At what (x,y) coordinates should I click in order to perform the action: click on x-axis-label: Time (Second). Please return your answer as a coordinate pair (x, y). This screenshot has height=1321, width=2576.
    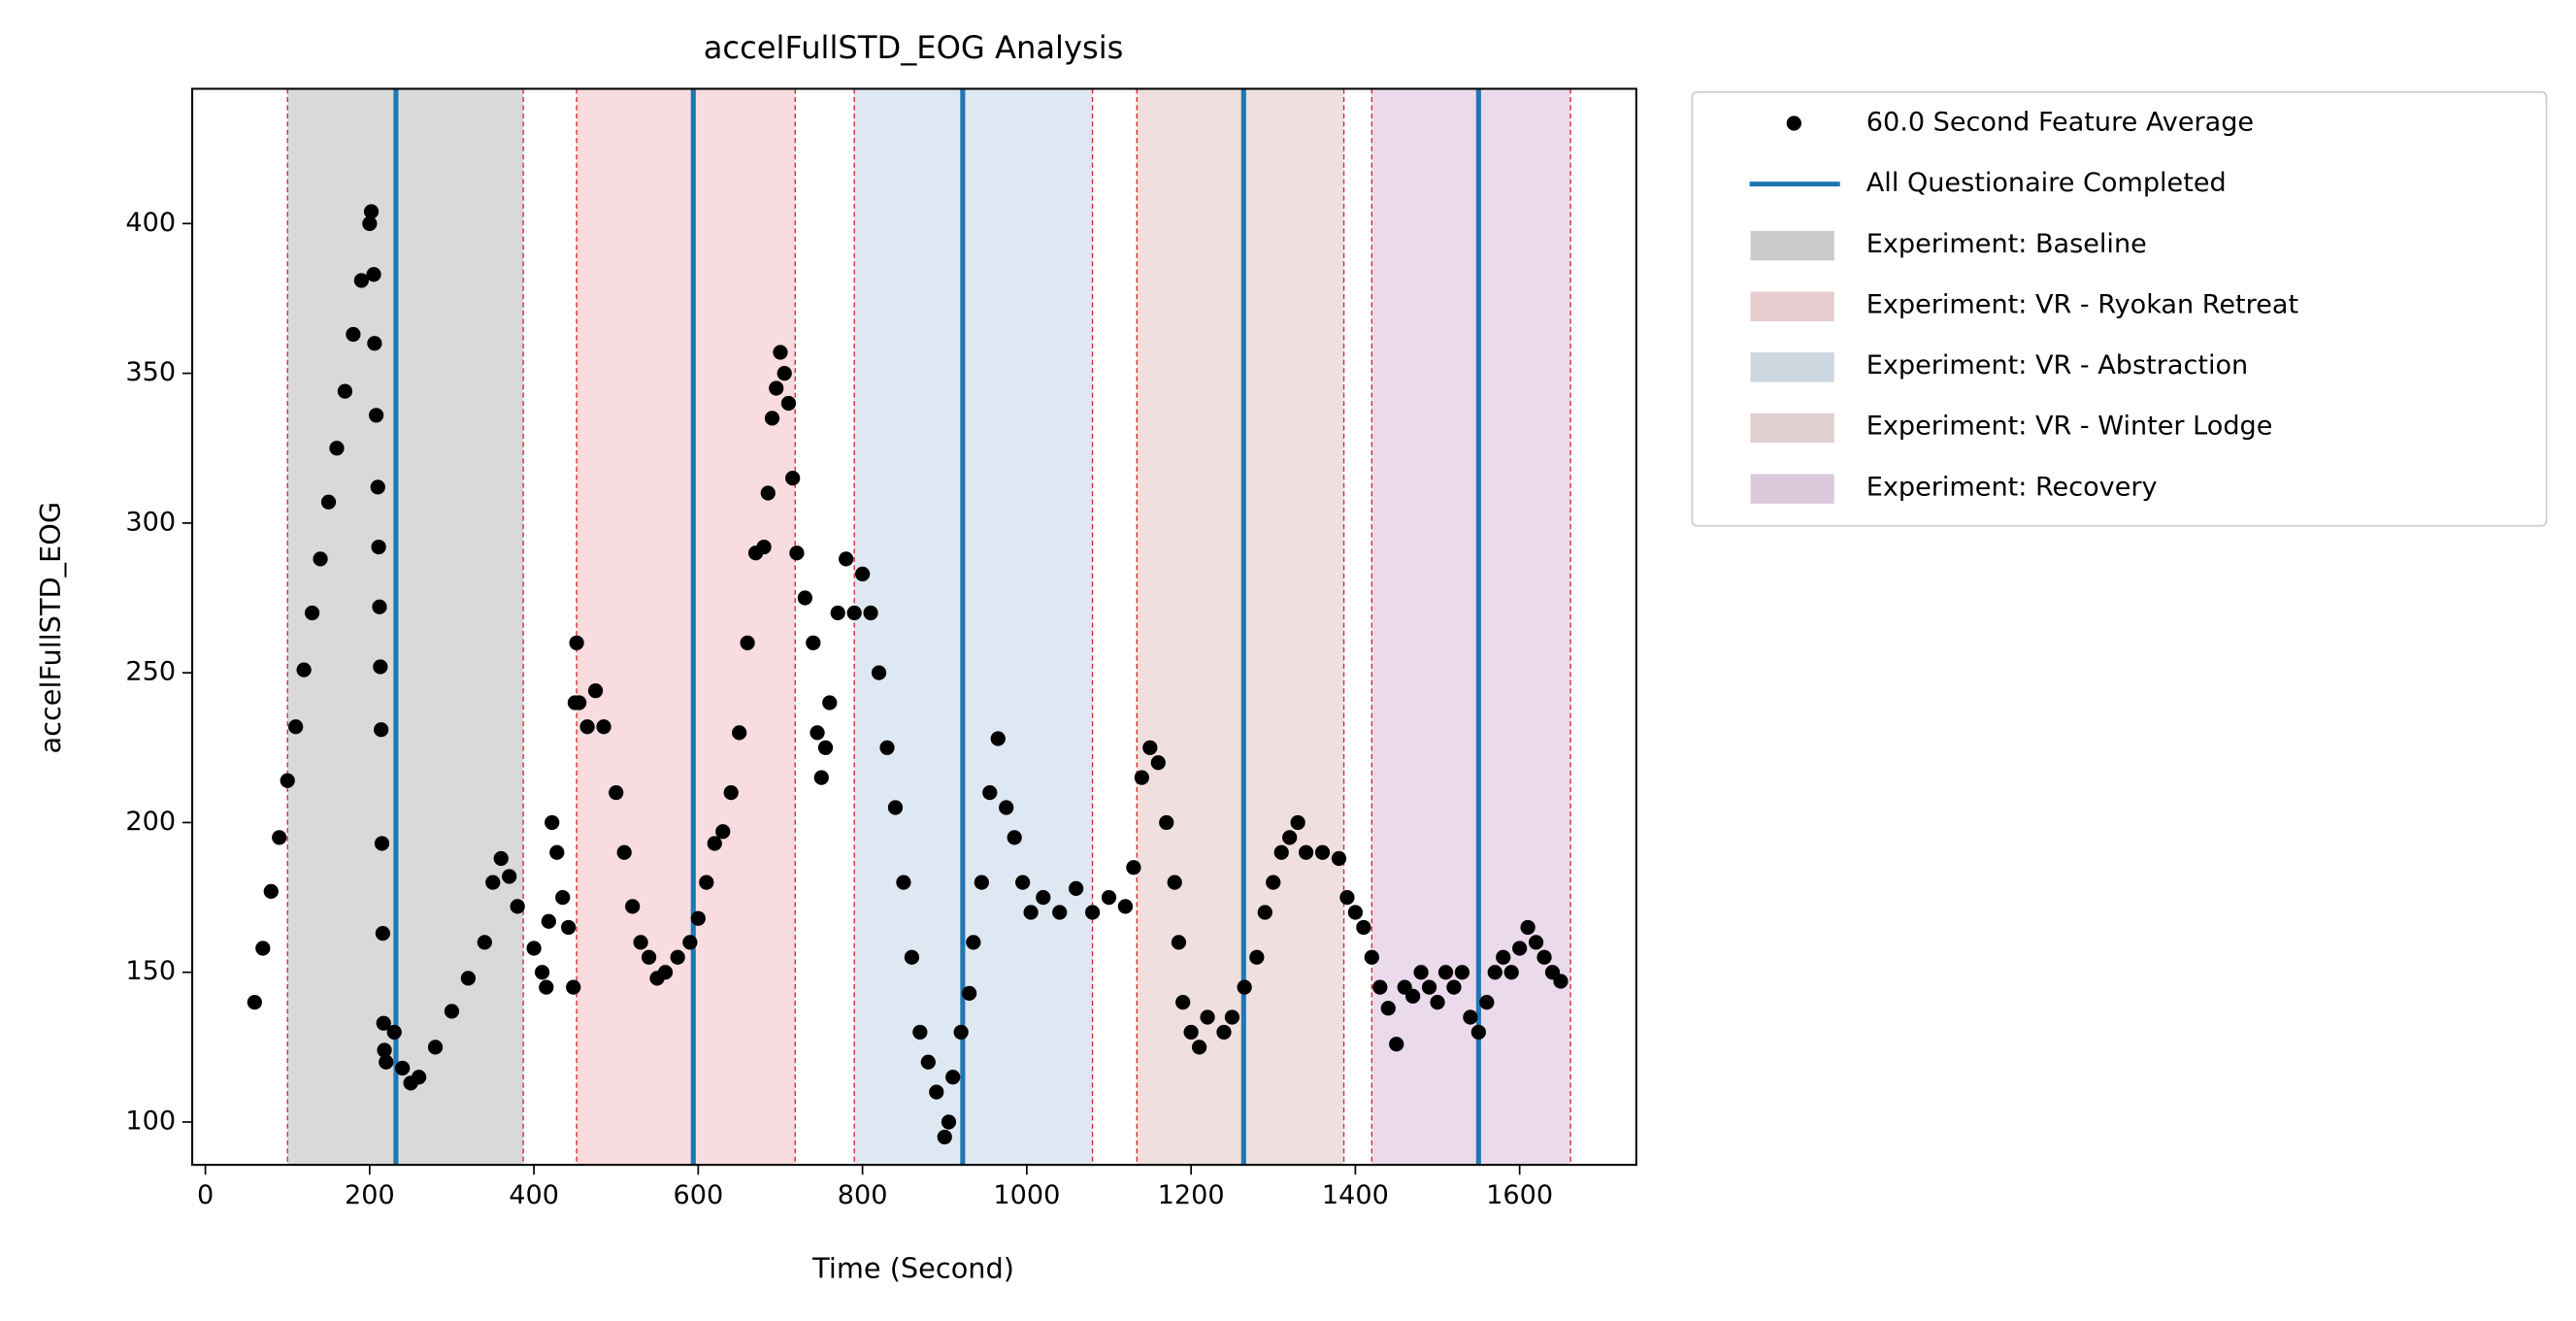
    Looking at the image, I should click on (912, 1267).